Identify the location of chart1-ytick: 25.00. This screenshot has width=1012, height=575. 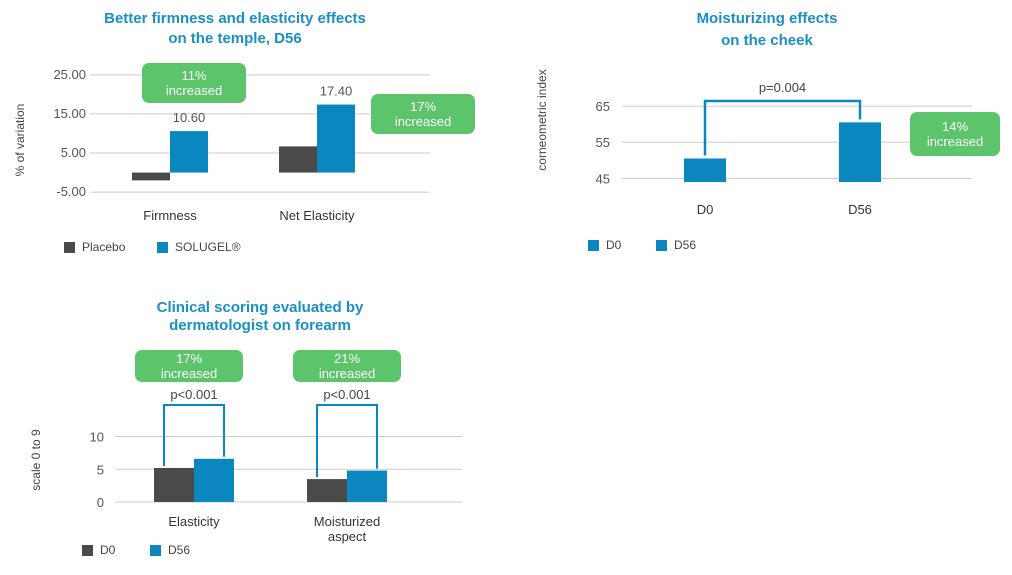
(69, 74).